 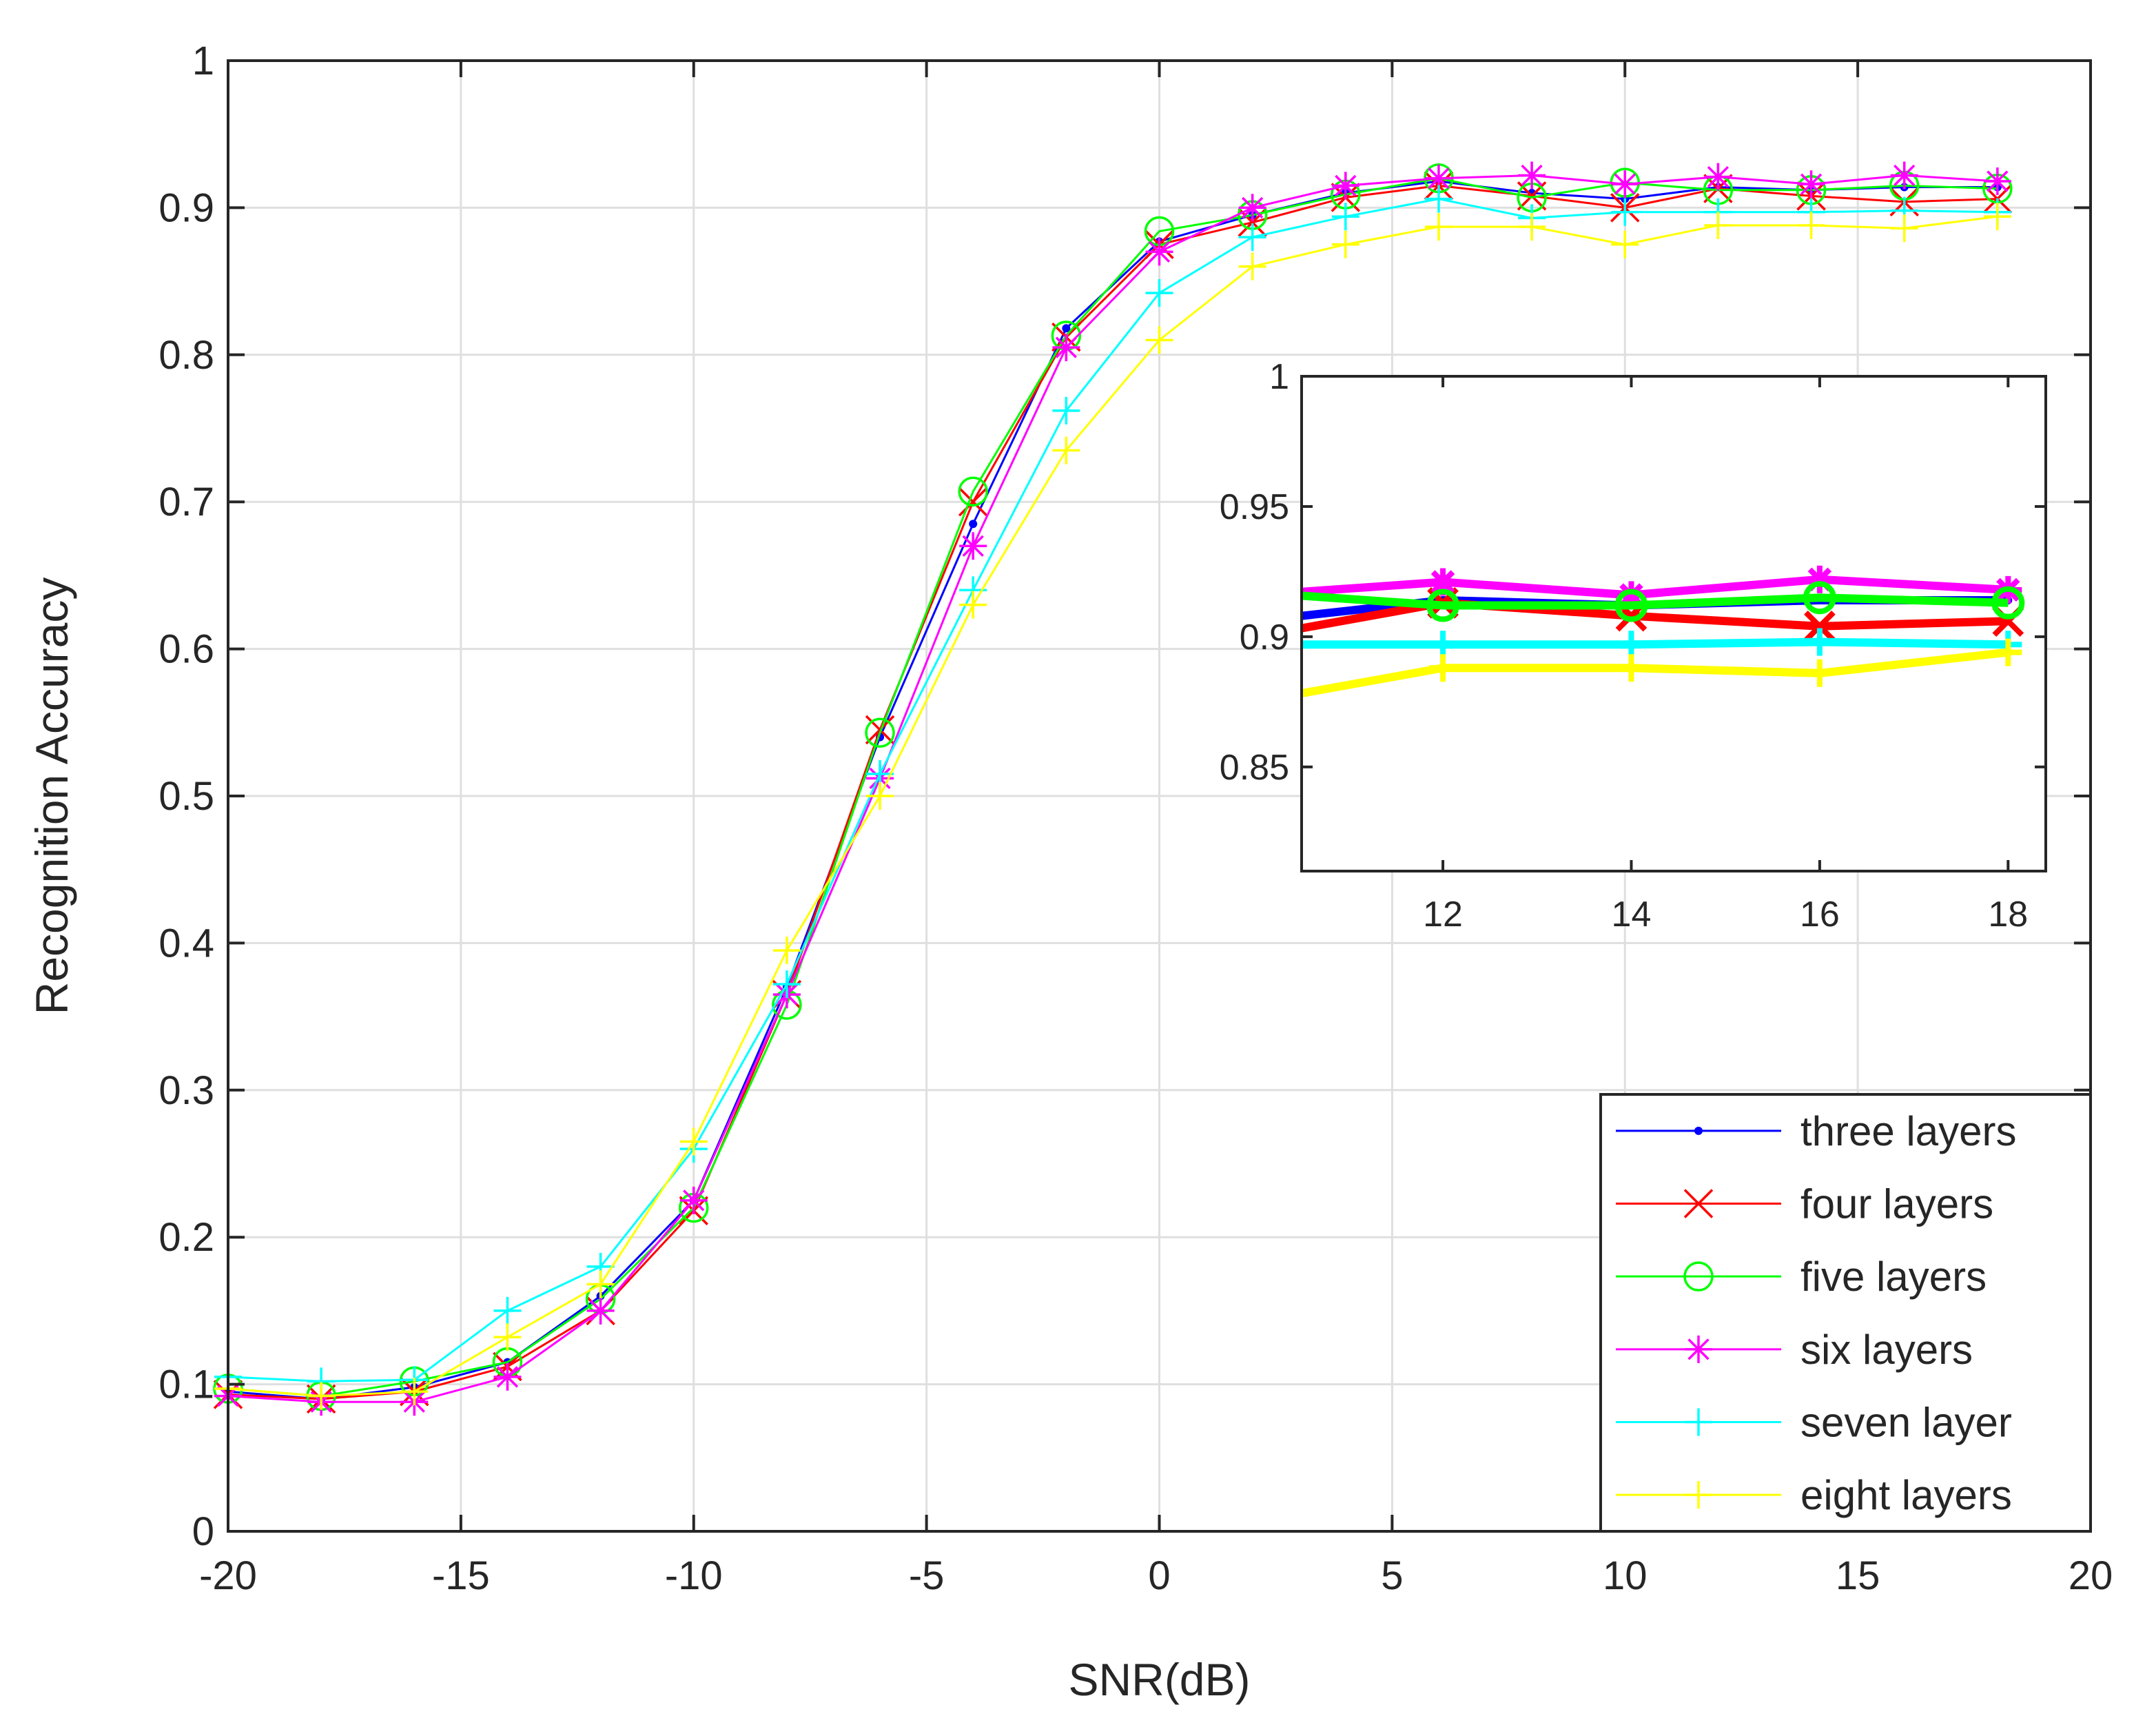 I want to click on inset-x-tick-label: 14, so click(x=1632, y=915).